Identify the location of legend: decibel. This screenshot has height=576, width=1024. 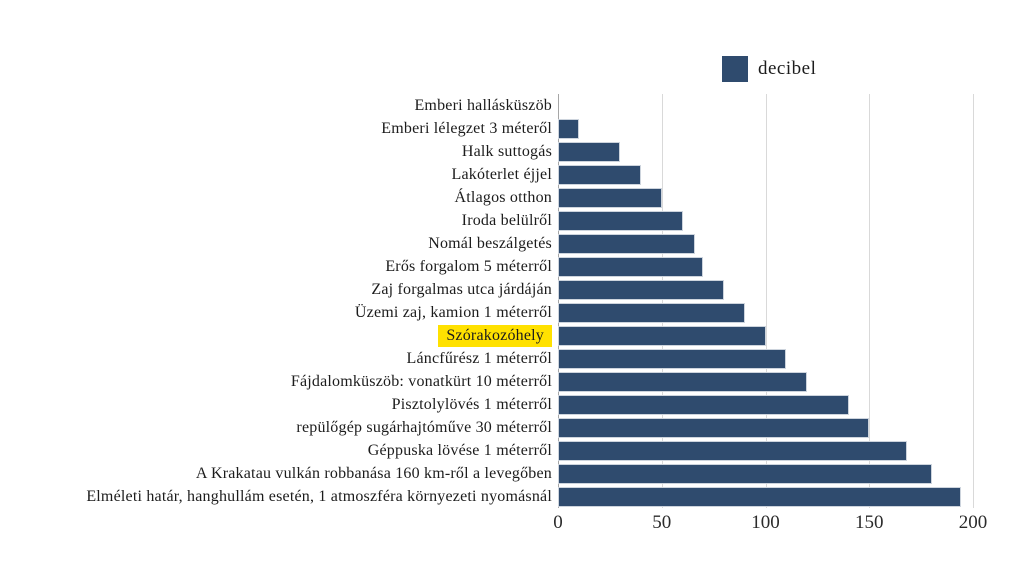
(769, 69).